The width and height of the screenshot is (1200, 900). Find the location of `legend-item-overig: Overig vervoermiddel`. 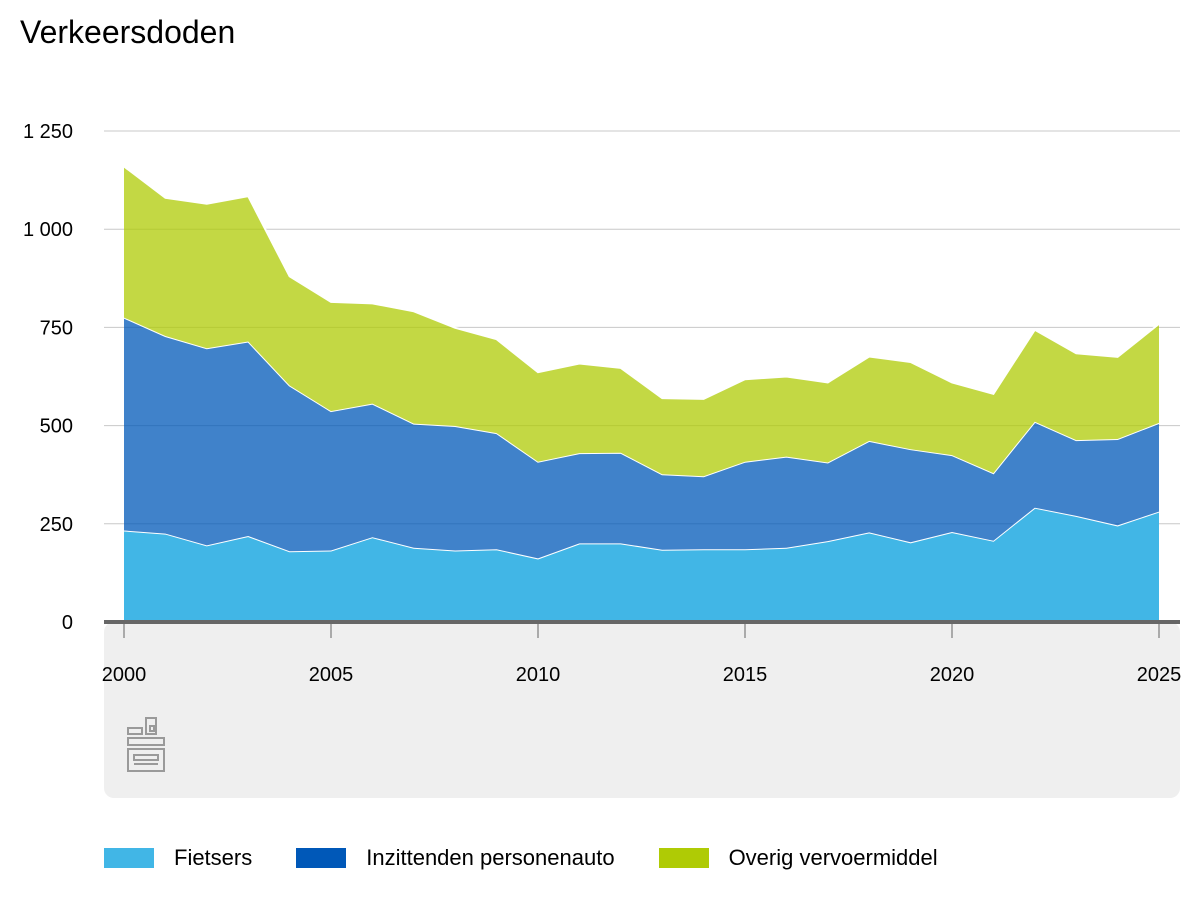

legend-item-overig: Overig vervoermiddel is located at coordinates (798, 858).